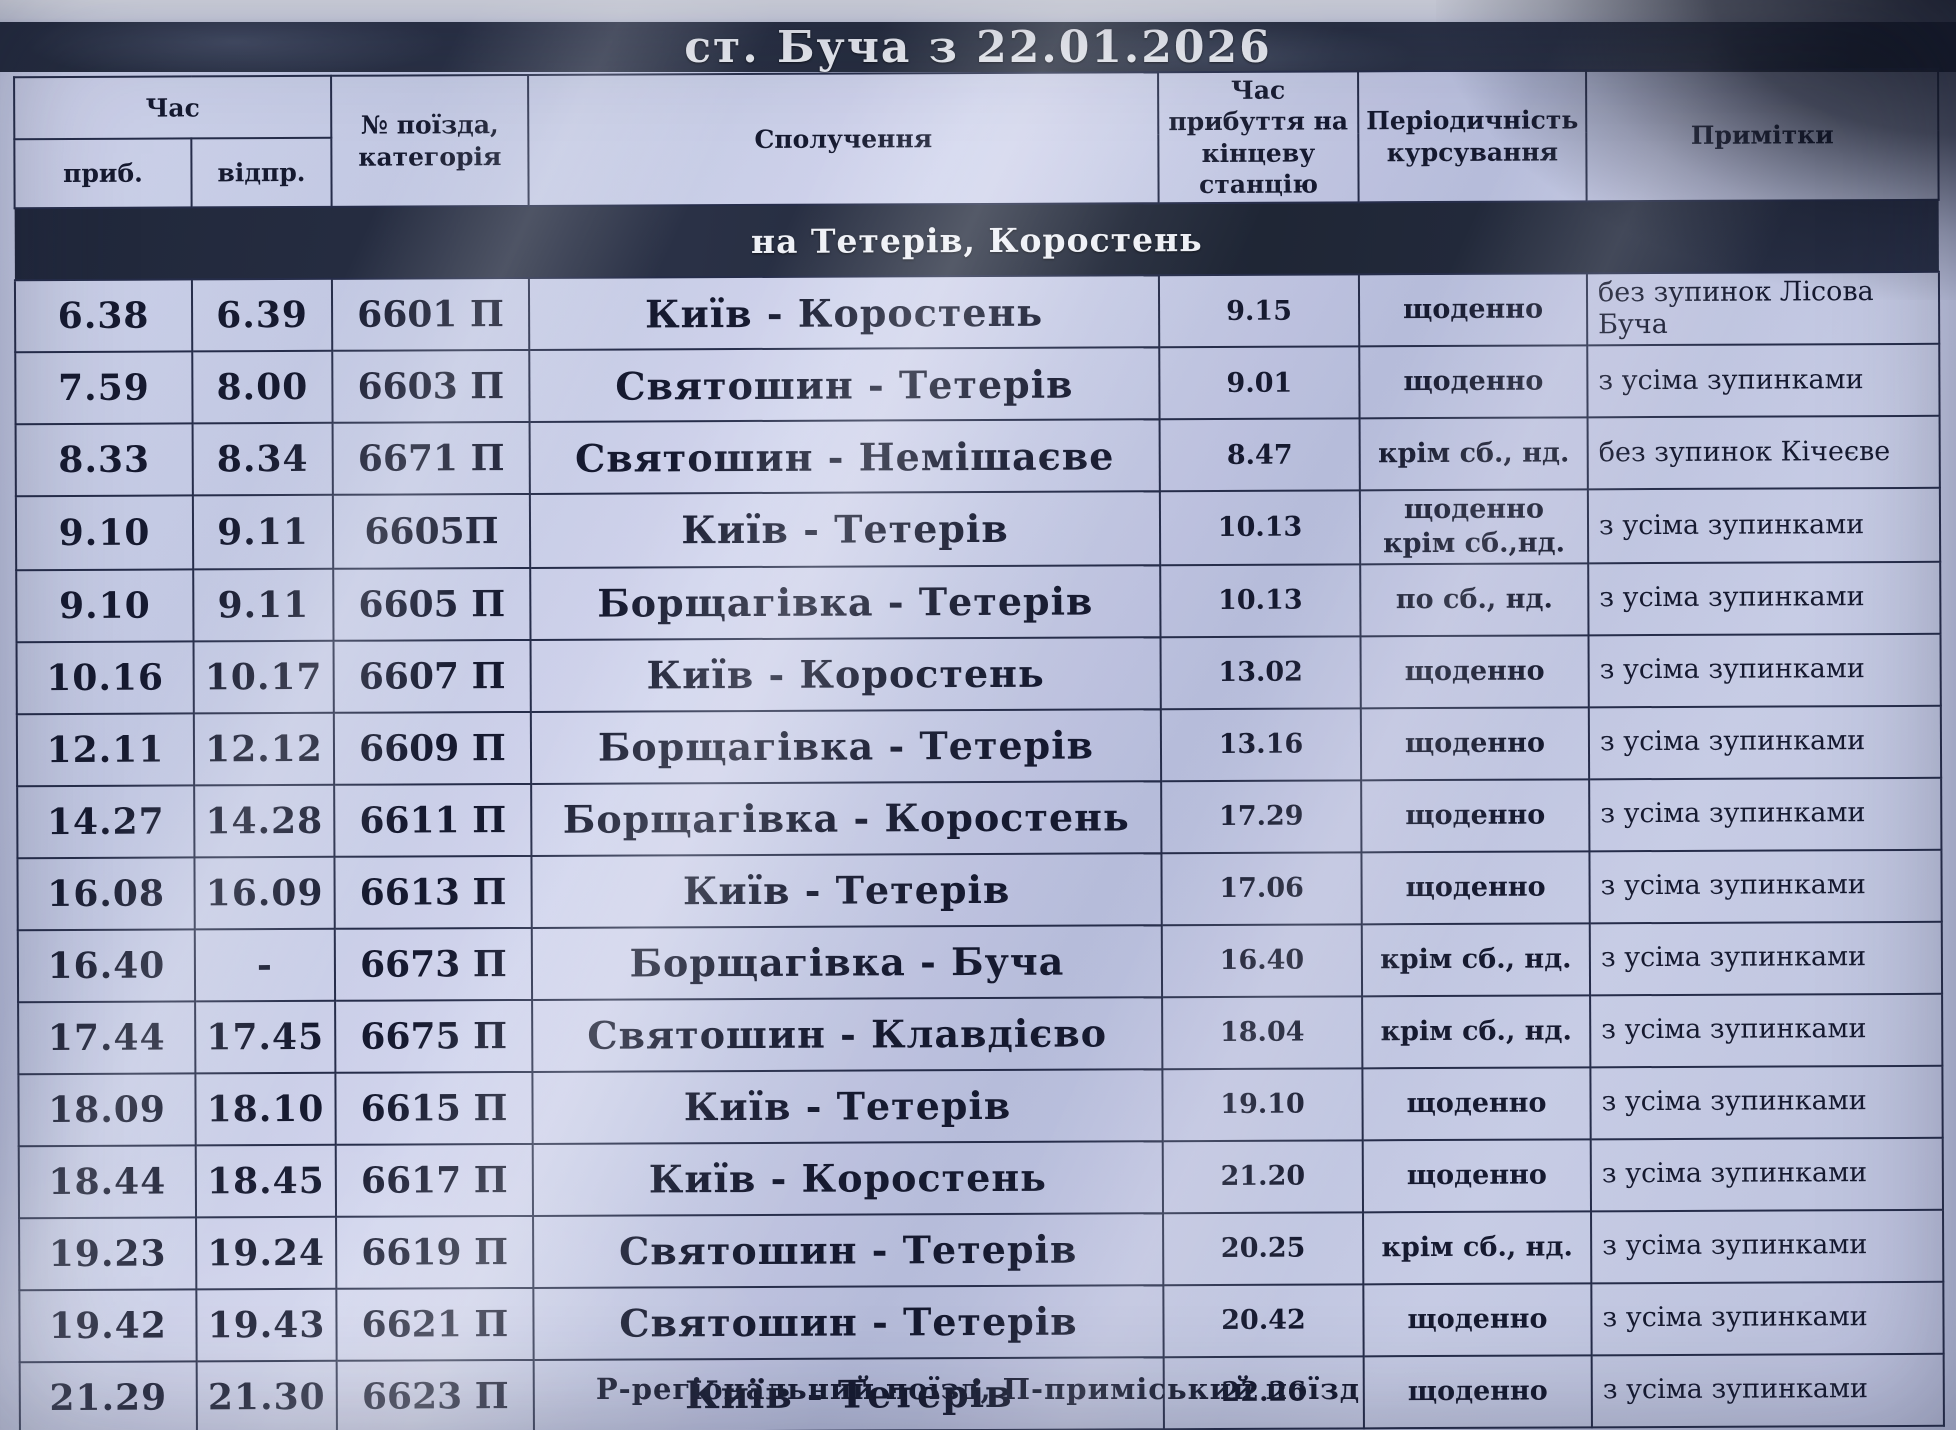  Describe the element at coordinates (432, 676) in the screenshot. I see `cell-train-number: 6607 П` at that location.